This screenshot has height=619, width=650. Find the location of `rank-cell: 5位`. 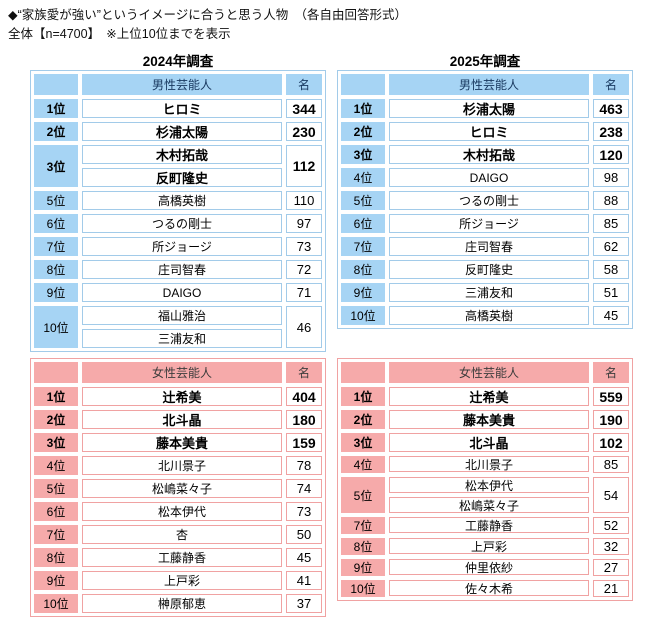

rank-cell: 5位 is located at coordinates (363, 200).